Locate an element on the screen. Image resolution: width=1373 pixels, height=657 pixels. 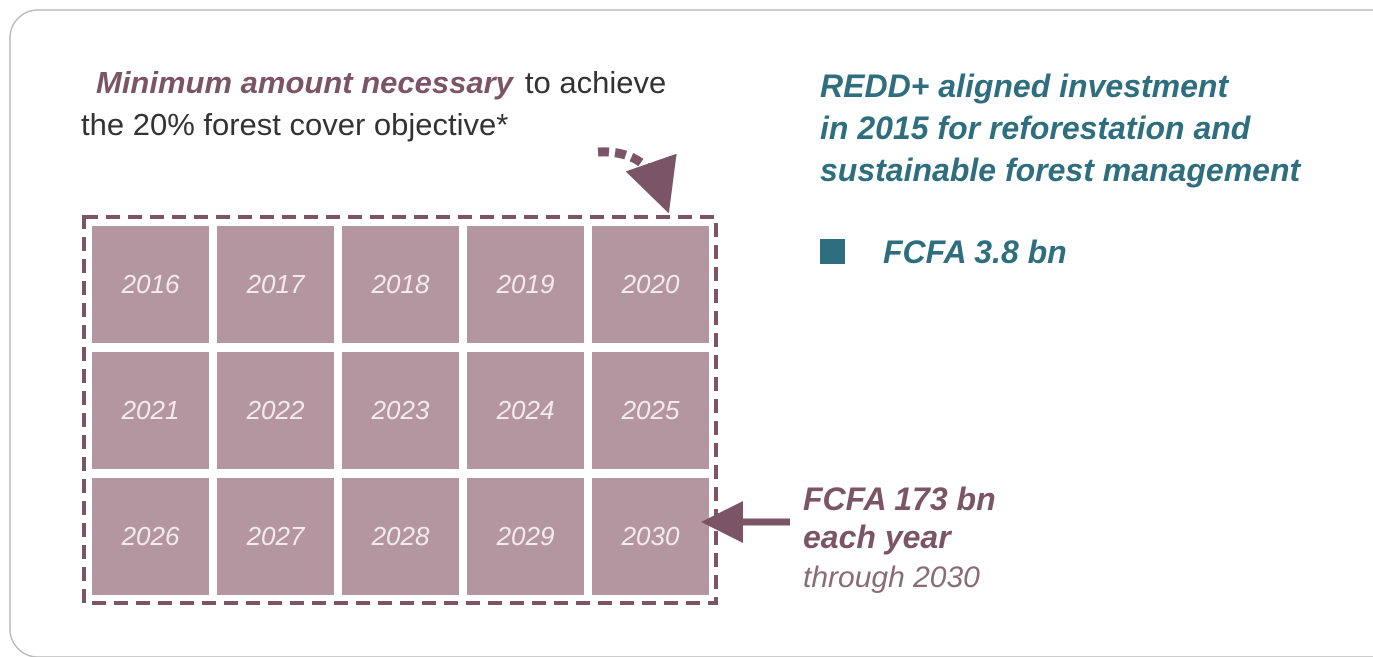
legend-swatch is located at coordinates (832, 251).